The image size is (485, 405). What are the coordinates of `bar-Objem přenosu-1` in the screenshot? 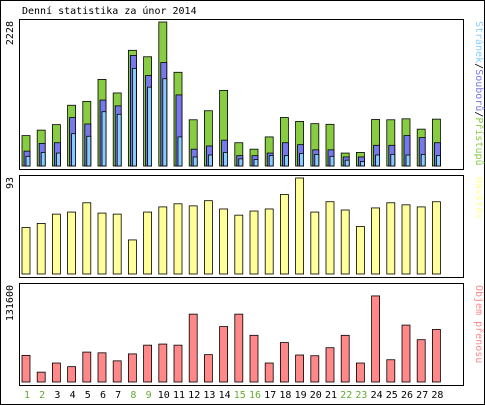 It's located at (26, 368).